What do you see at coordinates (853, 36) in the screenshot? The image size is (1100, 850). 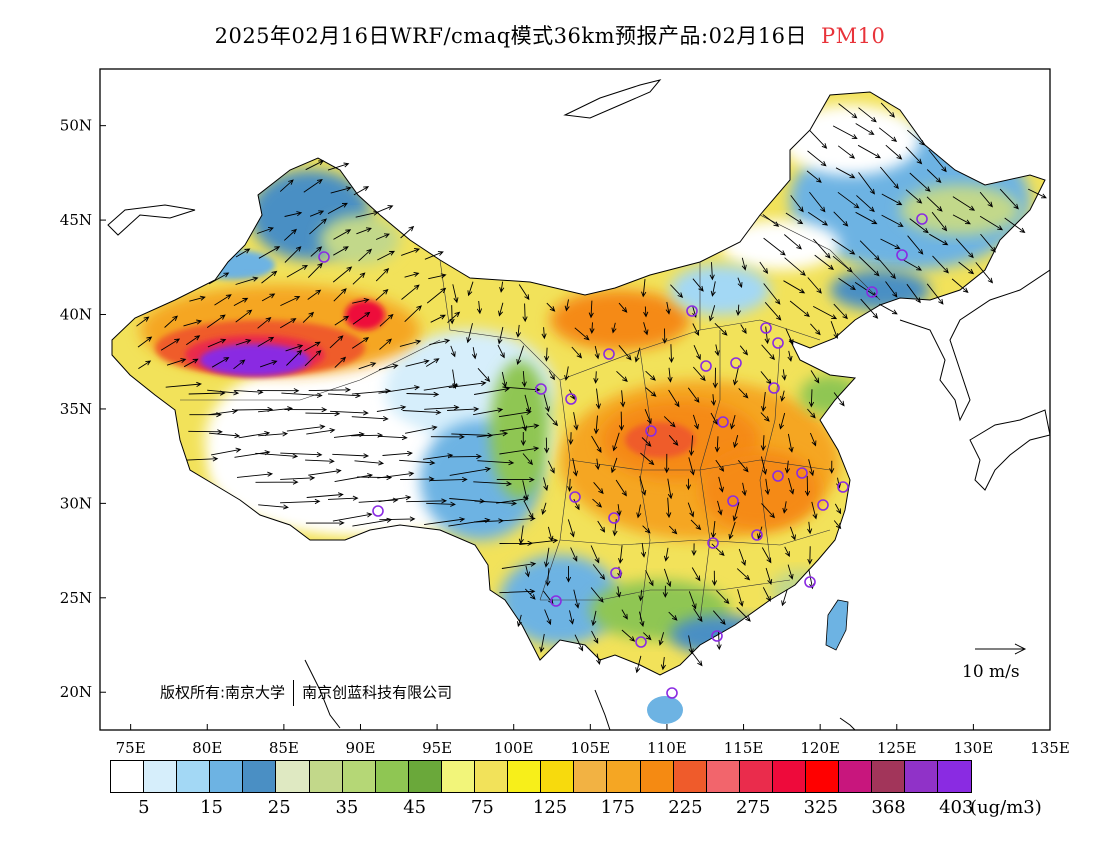 I see `title-pollutant: PM10` at bounding box center [853, 36].